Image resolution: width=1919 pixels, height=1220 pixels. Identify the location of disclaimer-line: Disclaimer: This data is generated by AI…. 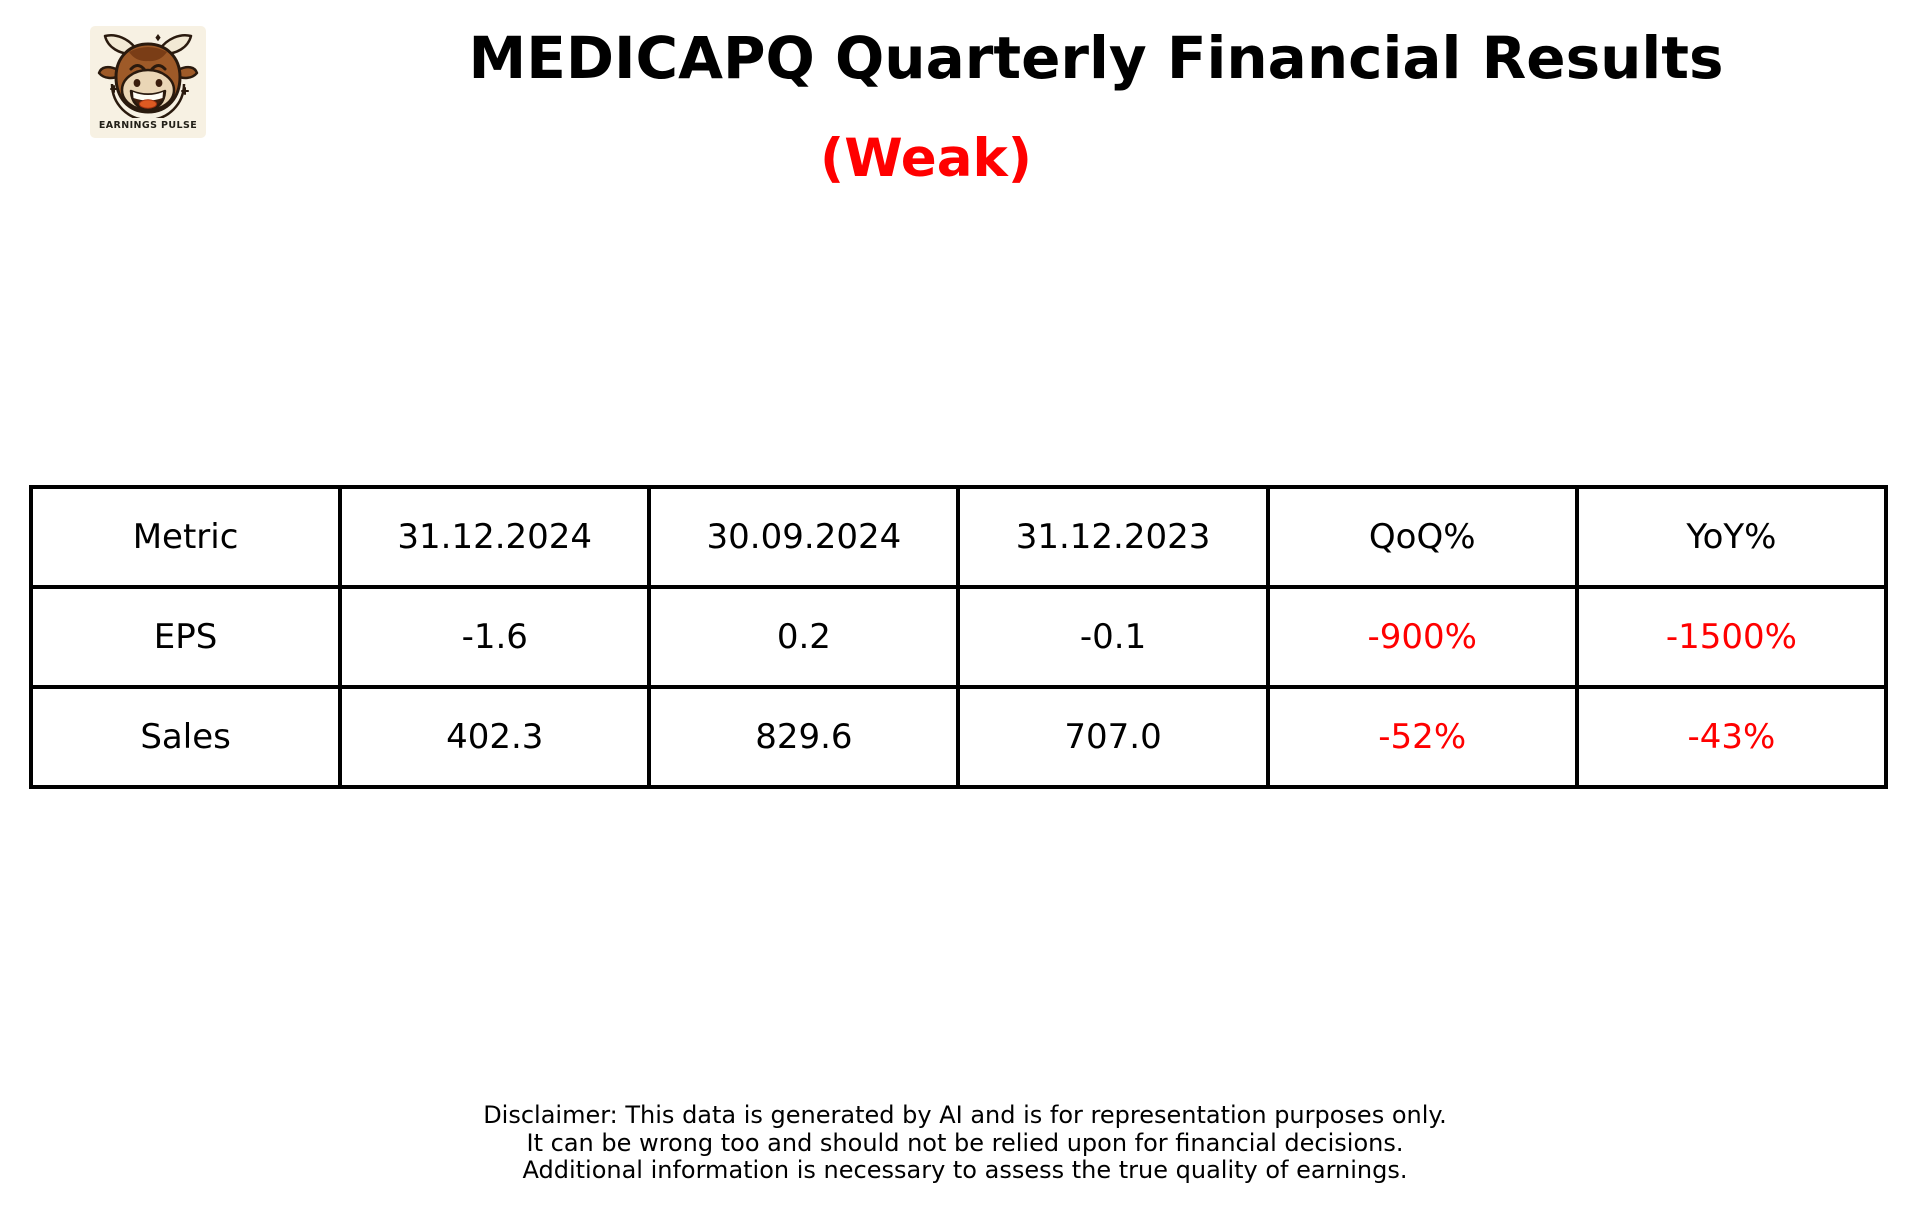
(965, 1115).